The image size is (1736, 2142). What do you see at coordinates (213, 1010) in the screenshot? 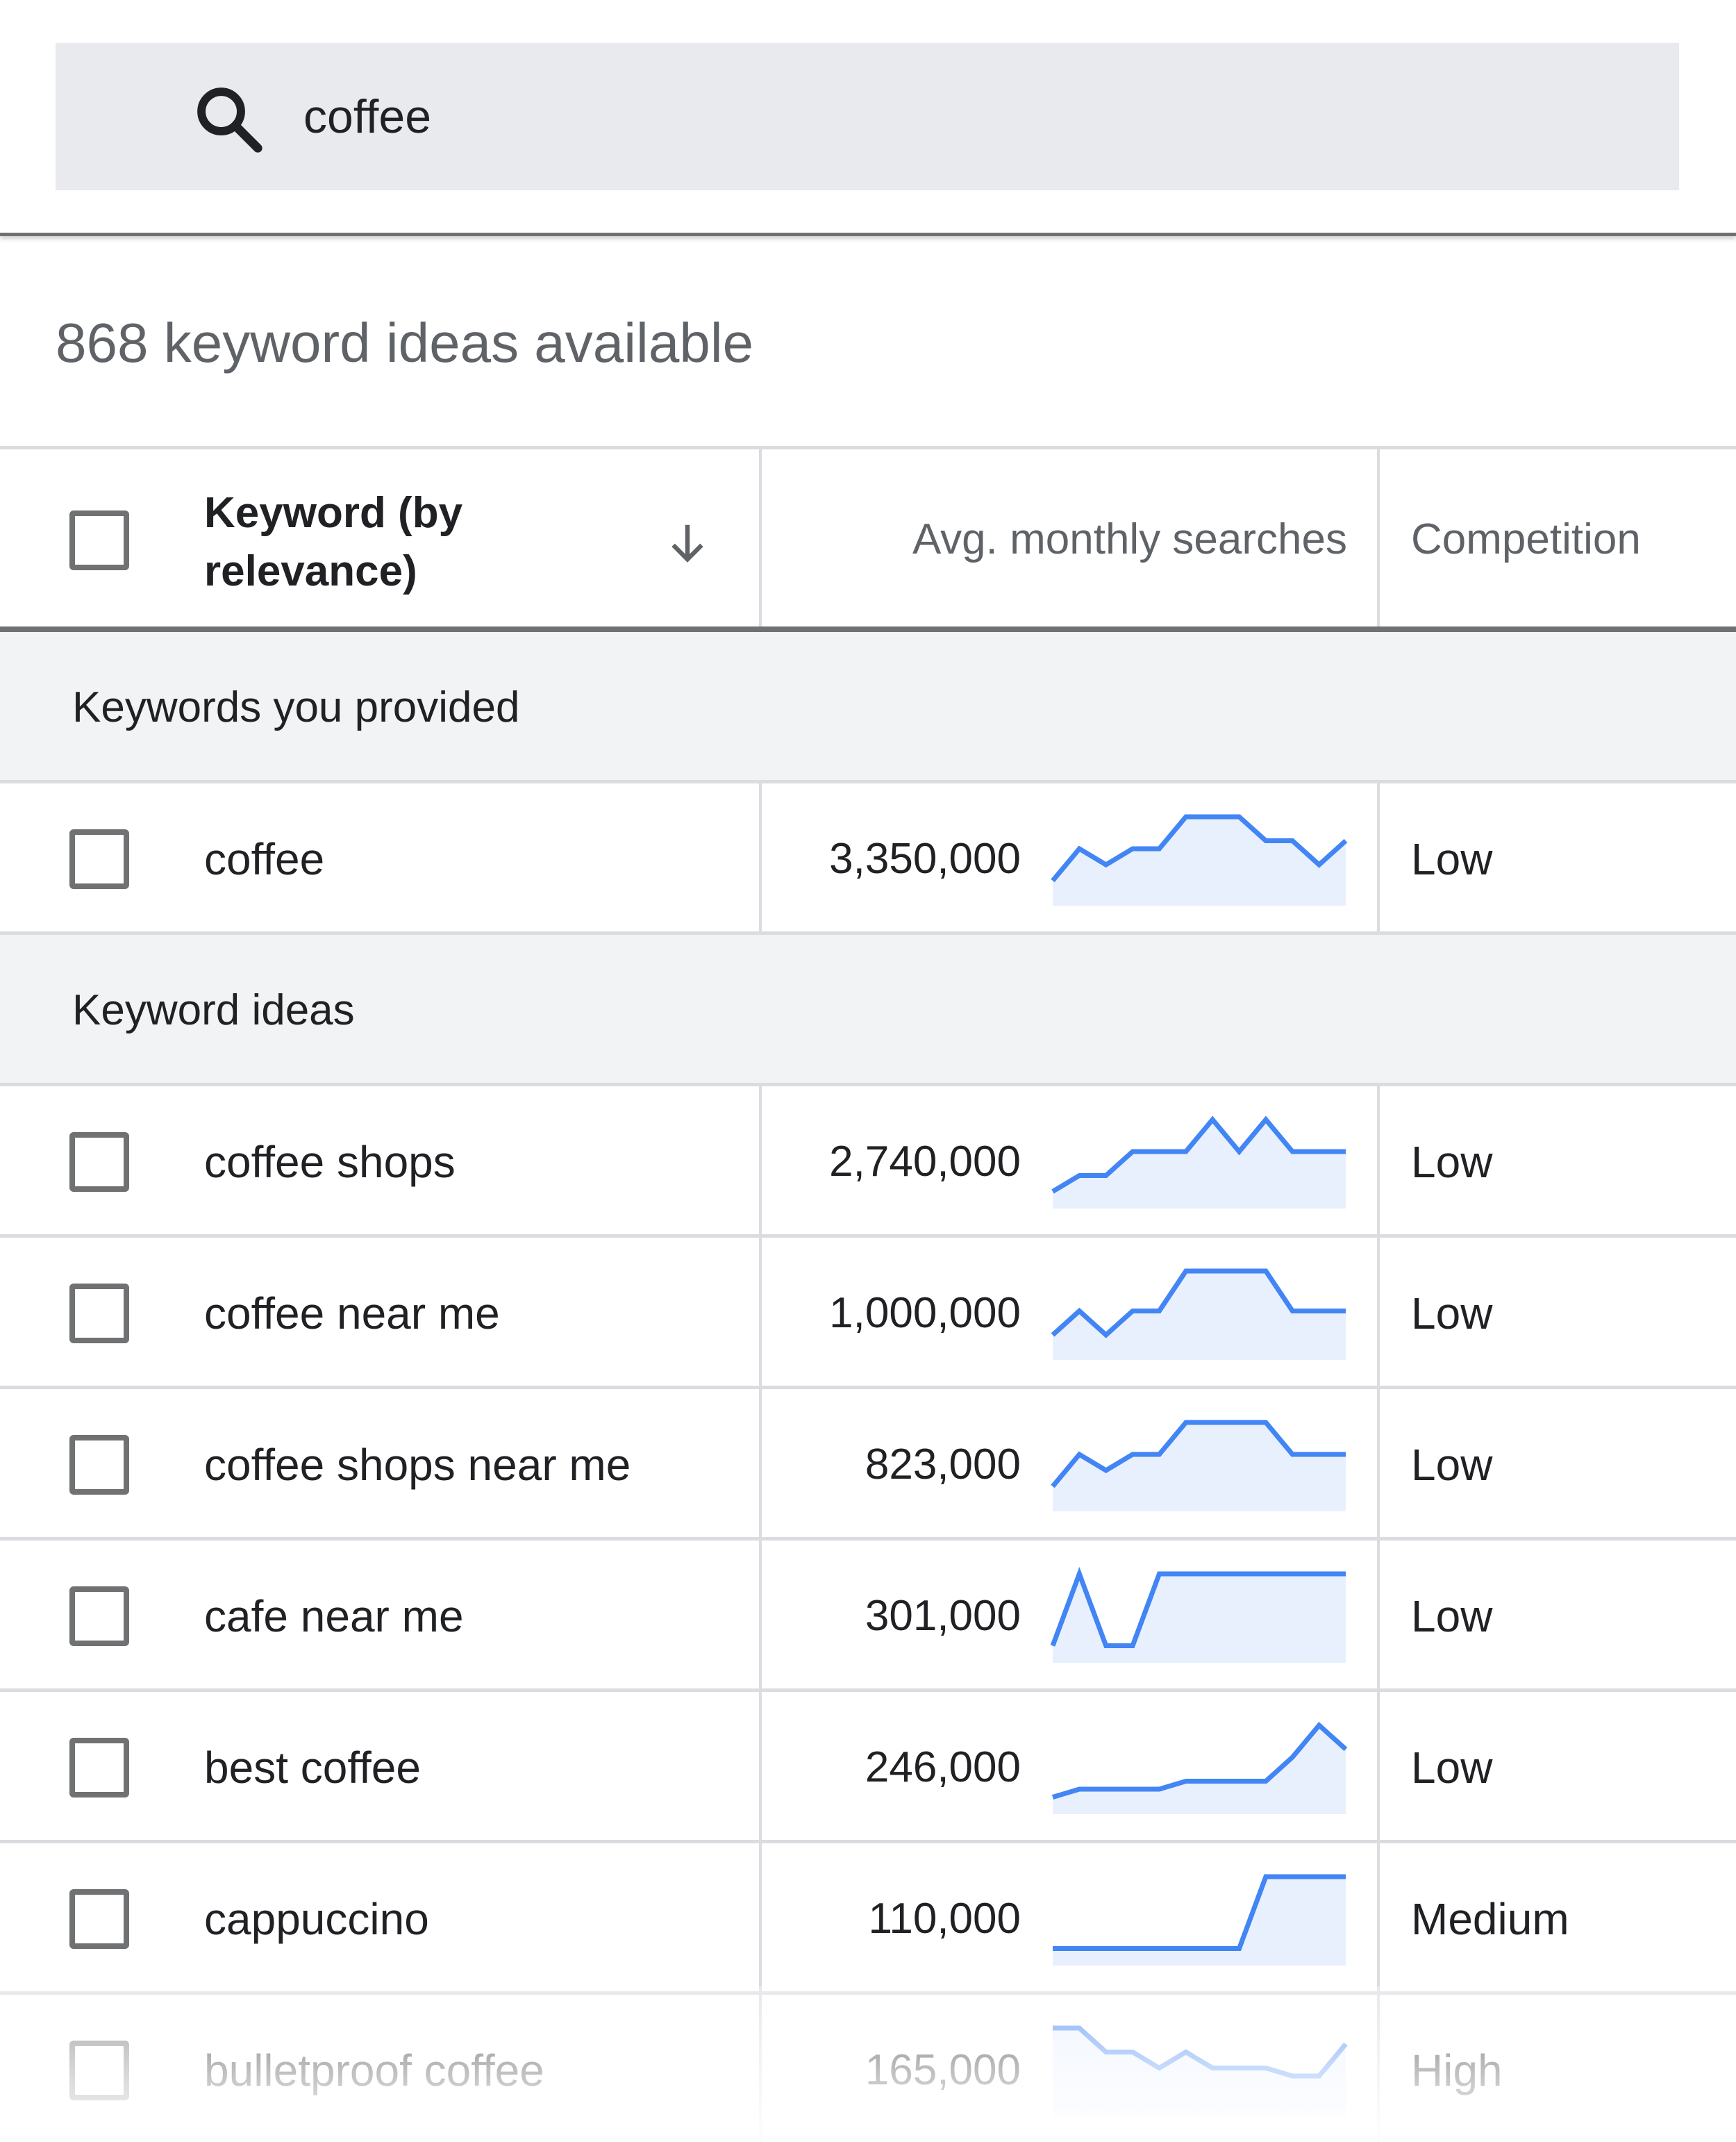
I see `section-label: Keyword ideas` at bounding box center [213, 1010].